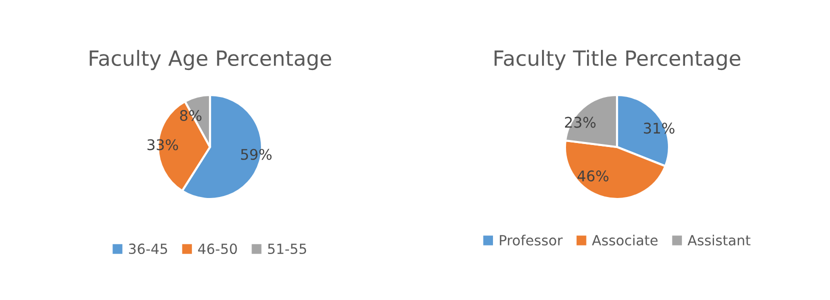 This screenshot has height=300, width=830. Describe the element at coordinates (148, 249) in the screenshot. I see `legend-label: 36-45` at that location.